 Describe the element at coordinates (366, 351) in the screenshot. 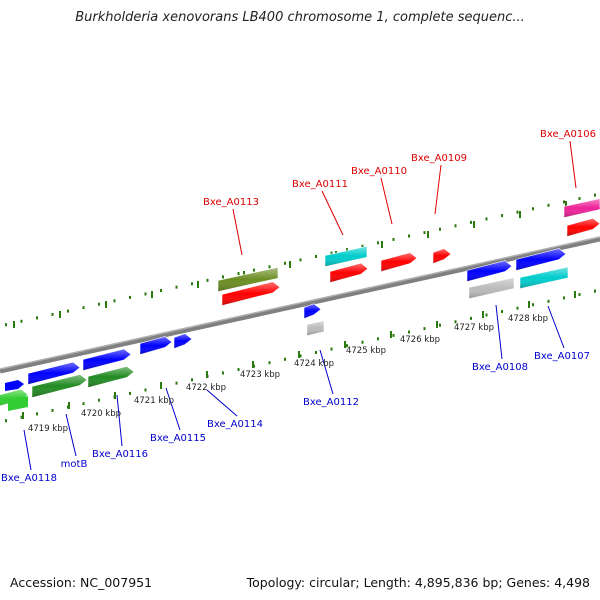

I see `kbp-tick-label: 4725 kbp` at that location.